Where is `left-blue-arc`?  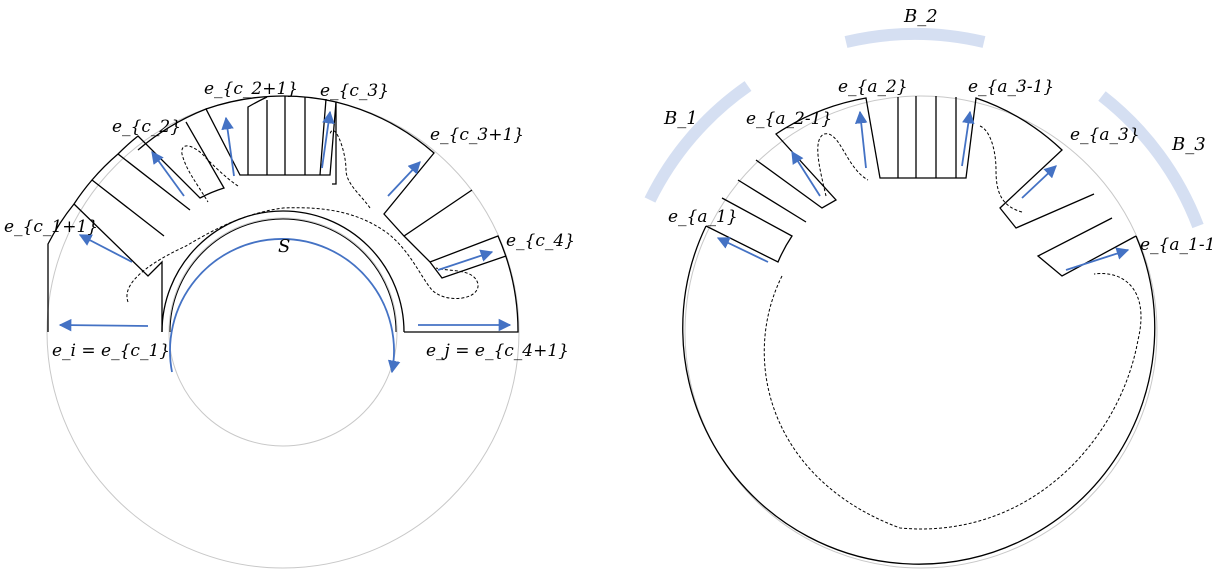 left-blue-arc is located at coordinates (285, 306).